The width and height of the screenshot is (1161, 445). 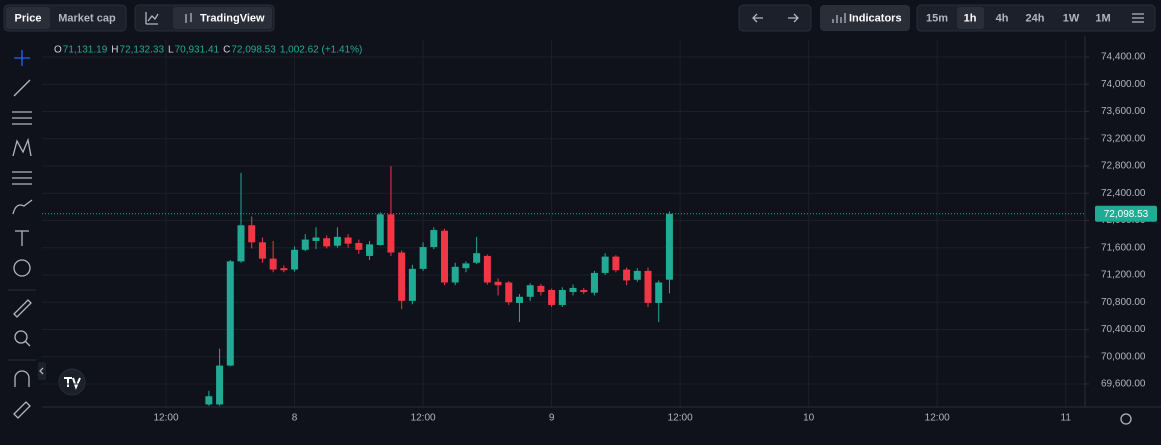 What do you see at coordinates (1123, 193) in the screenshot?
I see `y-tick-label: 72,400.00` at bounding box center [1123, 193].